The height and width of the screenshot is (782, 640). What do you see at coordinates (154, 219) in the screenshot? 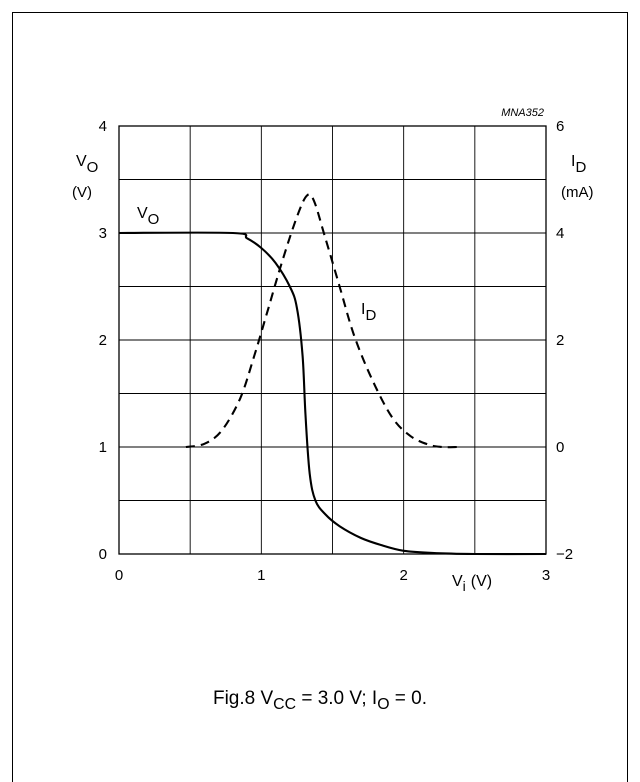
I see `series-label-vo-sub: O` at bounding box center [154, 219].